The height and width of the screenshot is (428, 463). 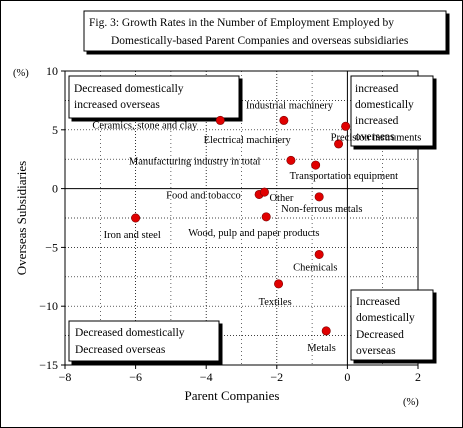 What do you see at coordinates (117, 105) in the screenshot?
I see `quadrant-note-line: increased overseas` at bounding box center [117, 105].